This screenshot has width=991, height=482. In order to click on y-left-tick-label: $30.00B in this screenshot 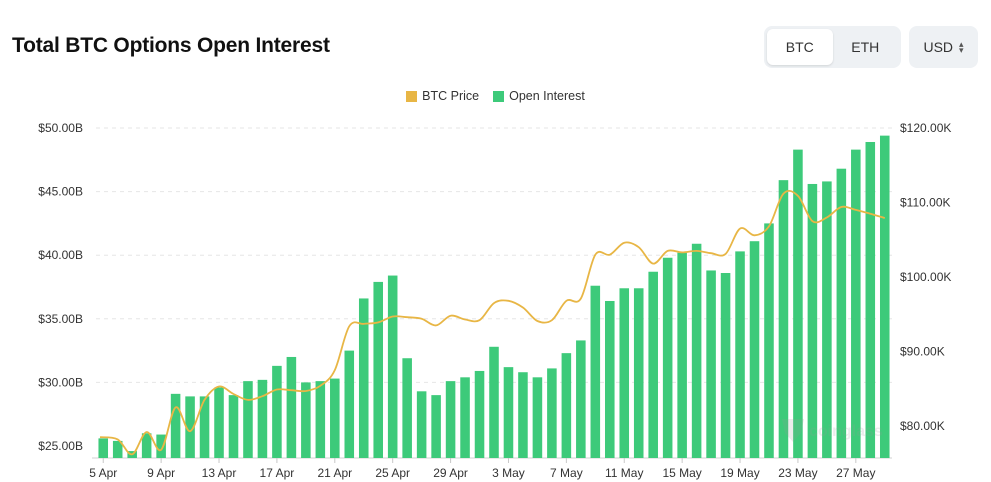, I will do `click(60, 382)`.